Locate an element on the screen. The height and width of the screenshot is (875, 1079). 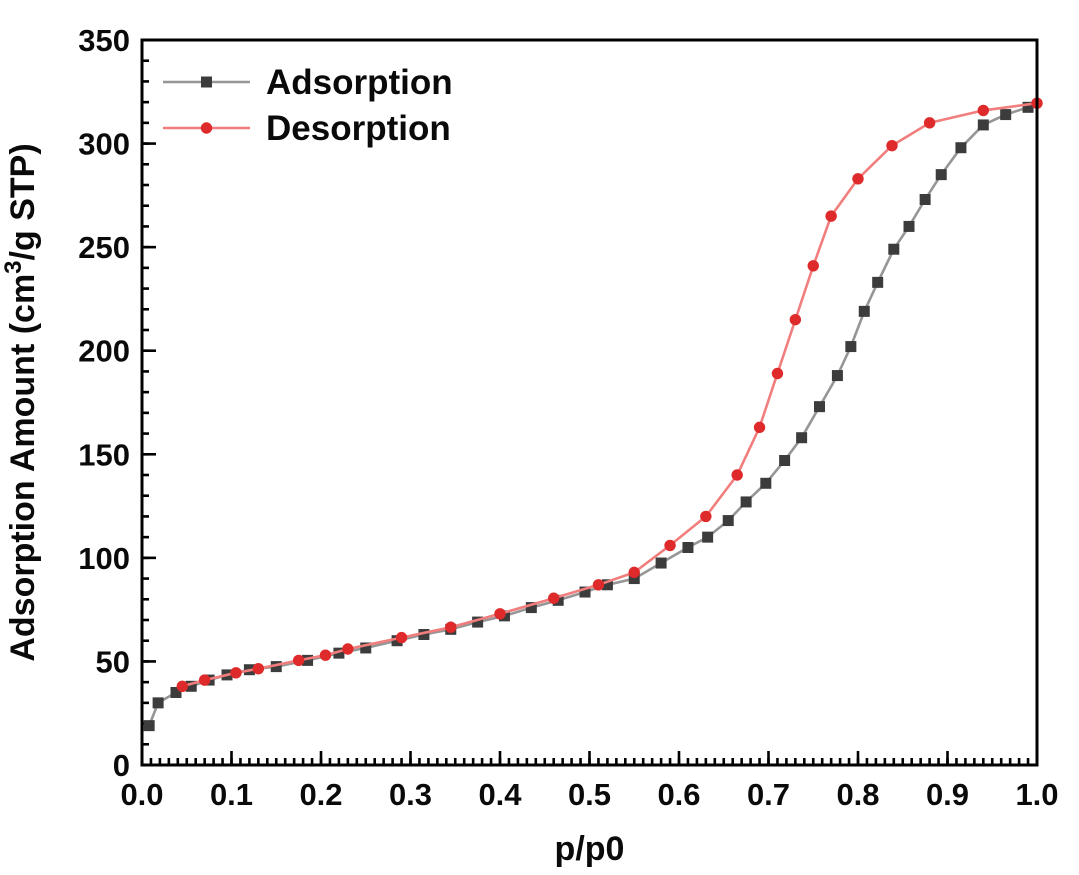
legend-label: Adsorption is located at coordinates (359, 82).